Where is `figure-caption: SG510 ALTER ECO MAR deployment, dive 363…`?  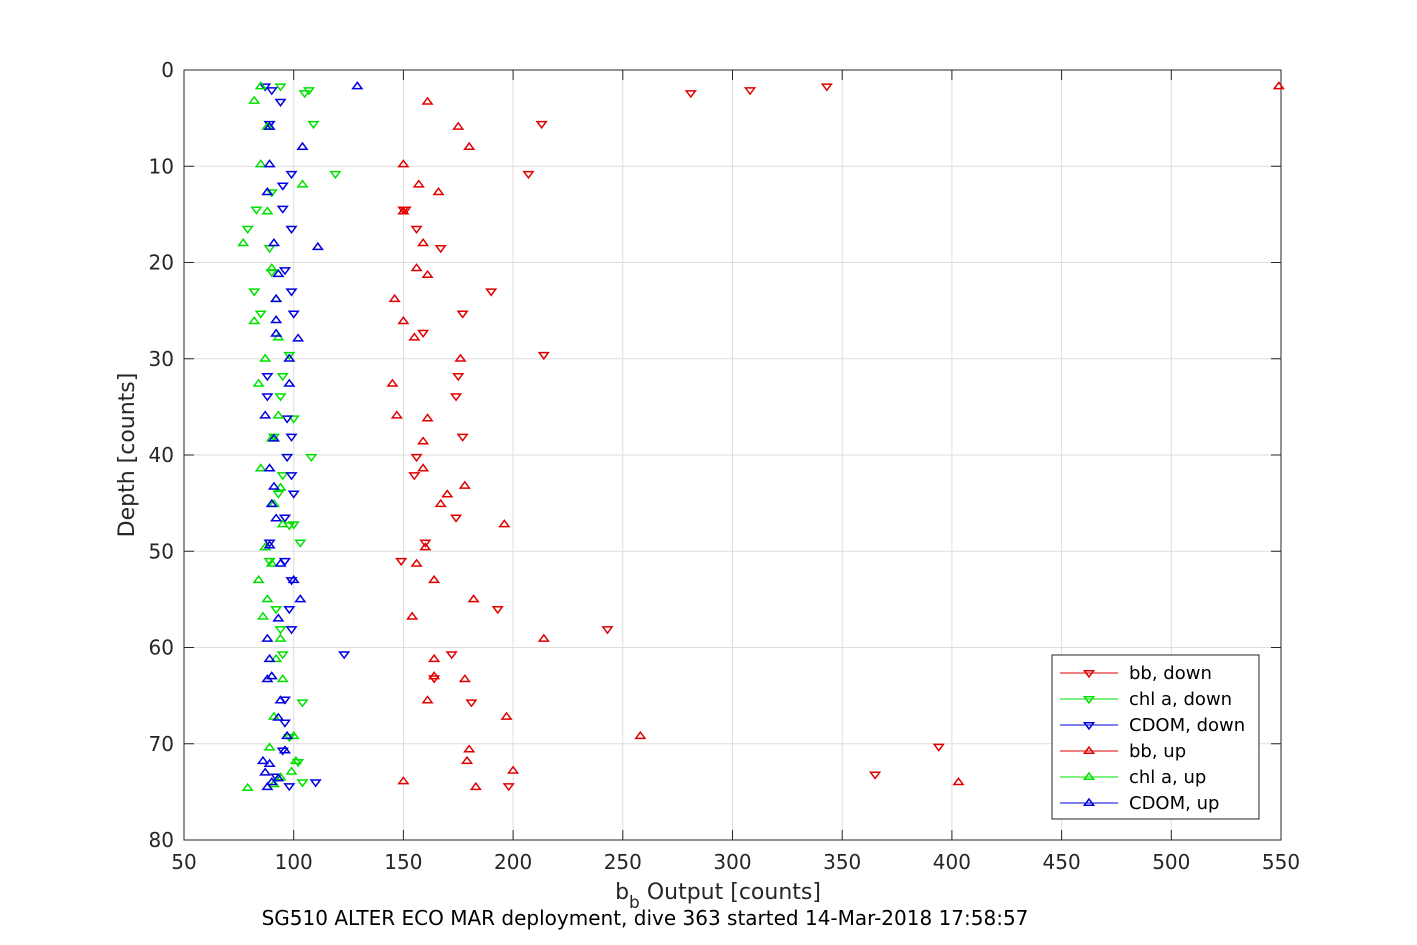 figure-caption: SG510 ALTER ECO MAR deployment, dive 363… is located at coordinates (645, 918).